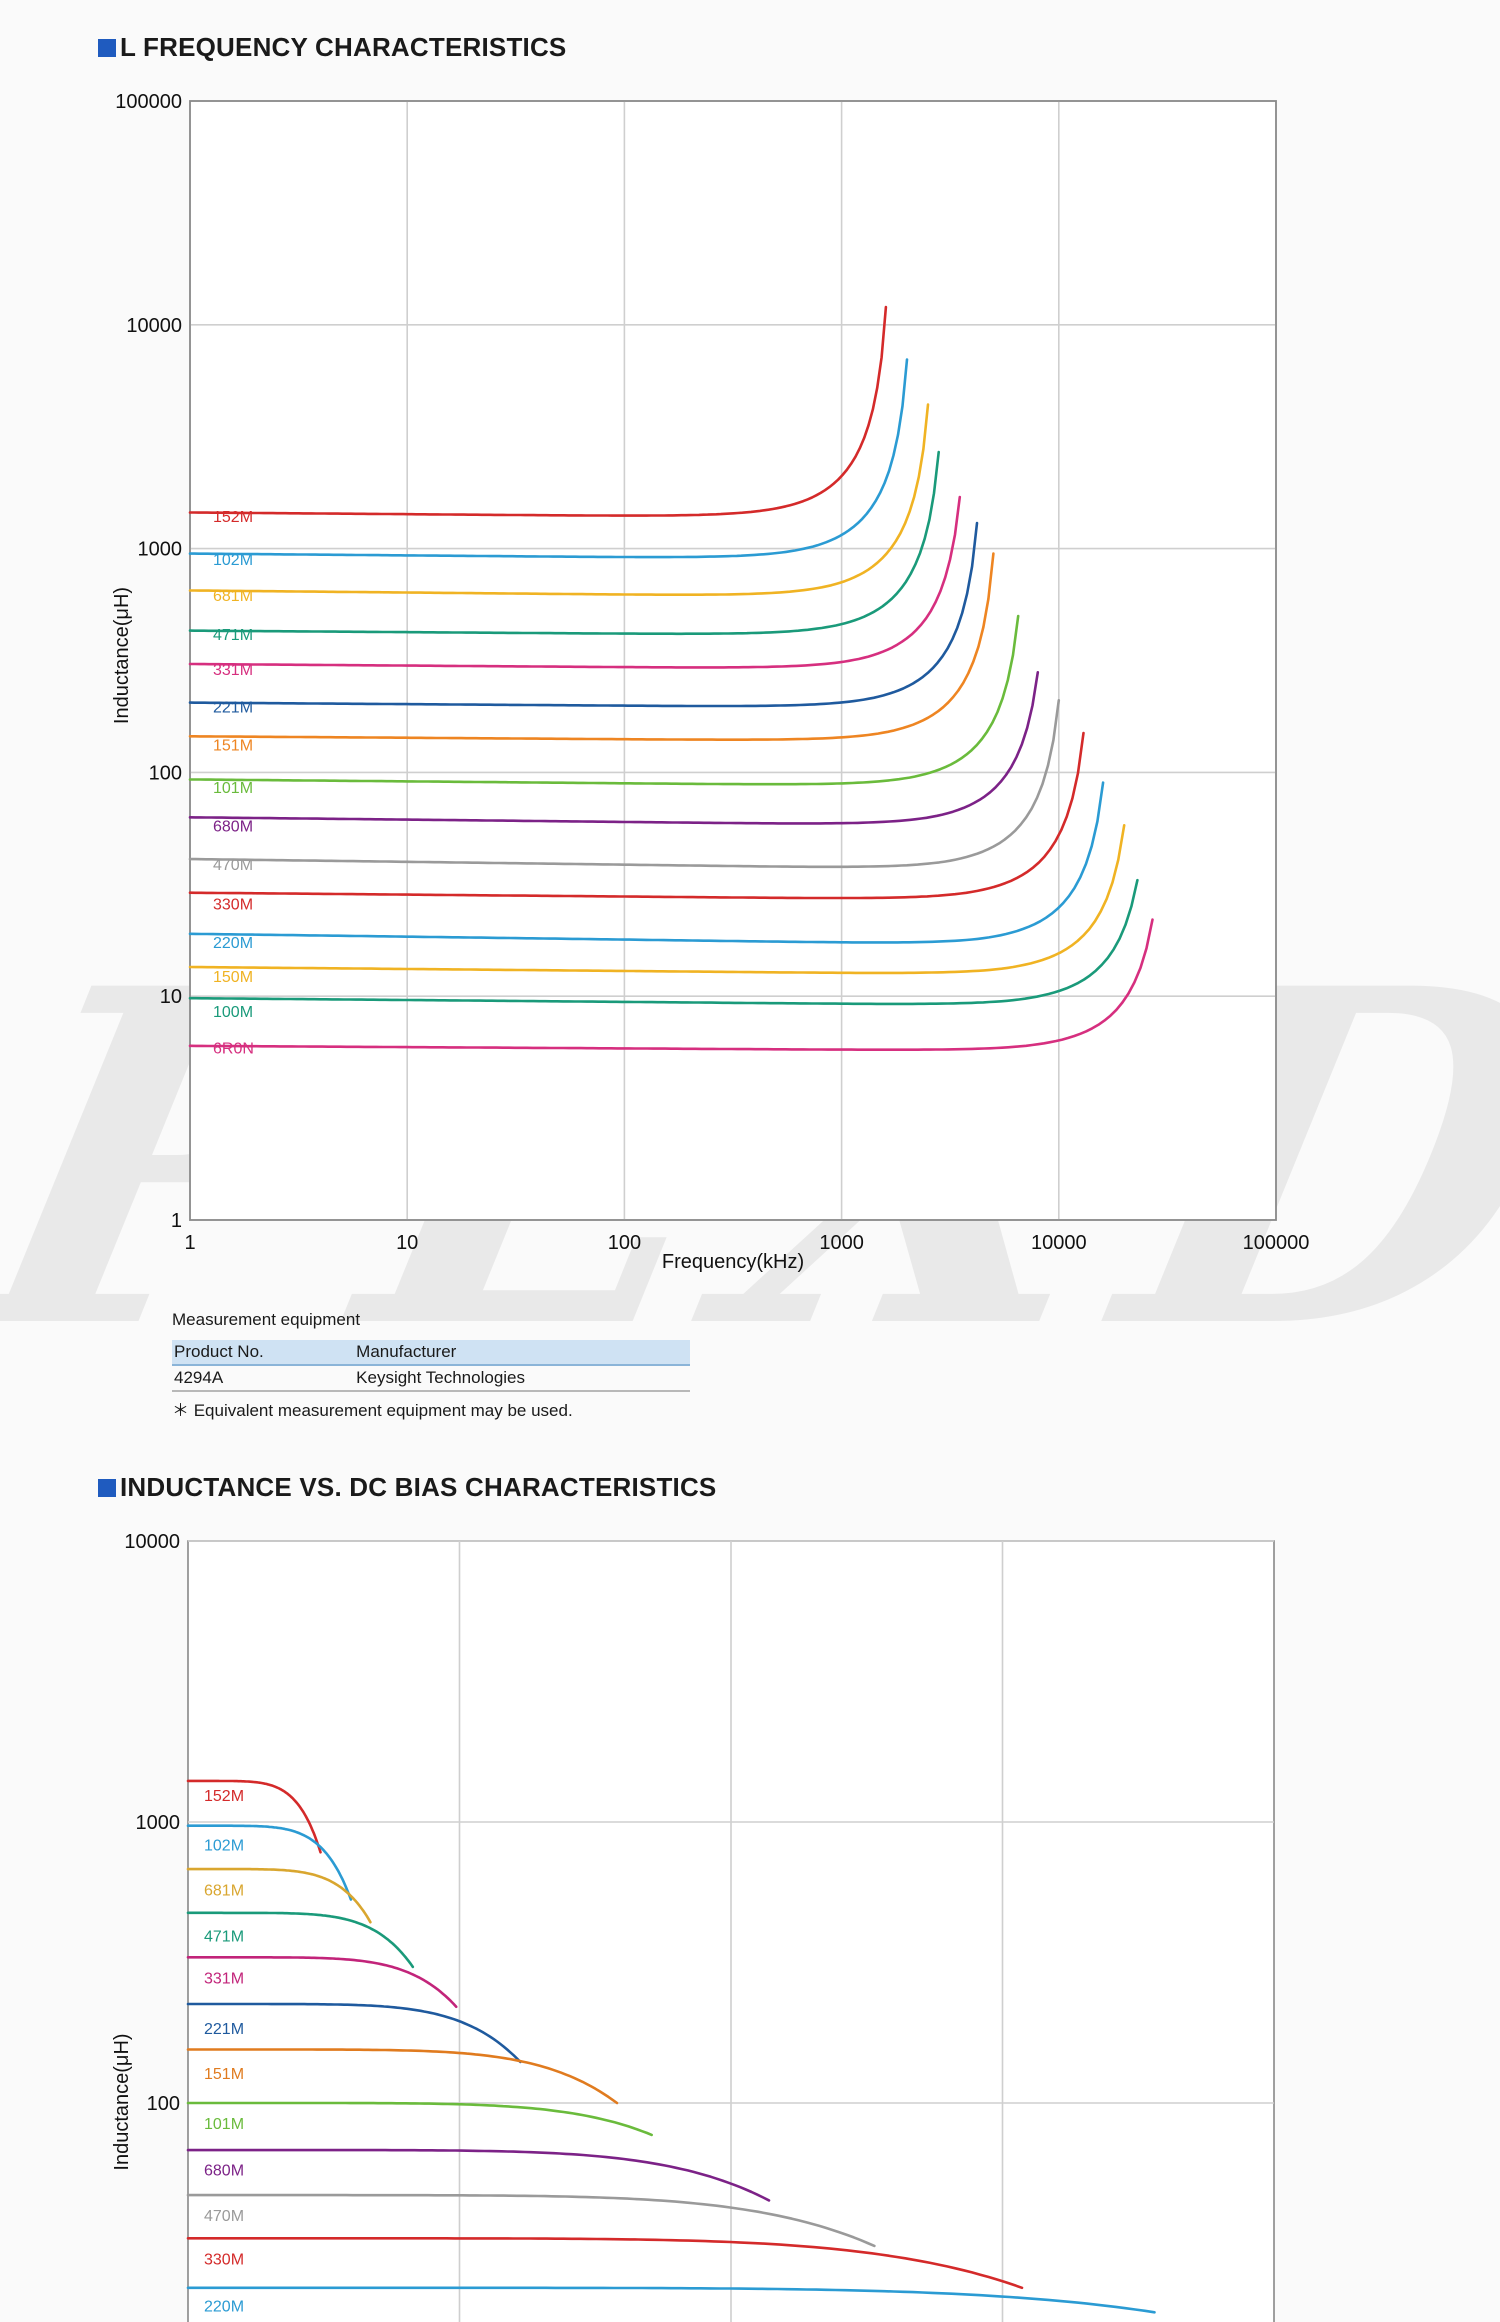  I want to click on series-label: 100M, so click(233, 1012).